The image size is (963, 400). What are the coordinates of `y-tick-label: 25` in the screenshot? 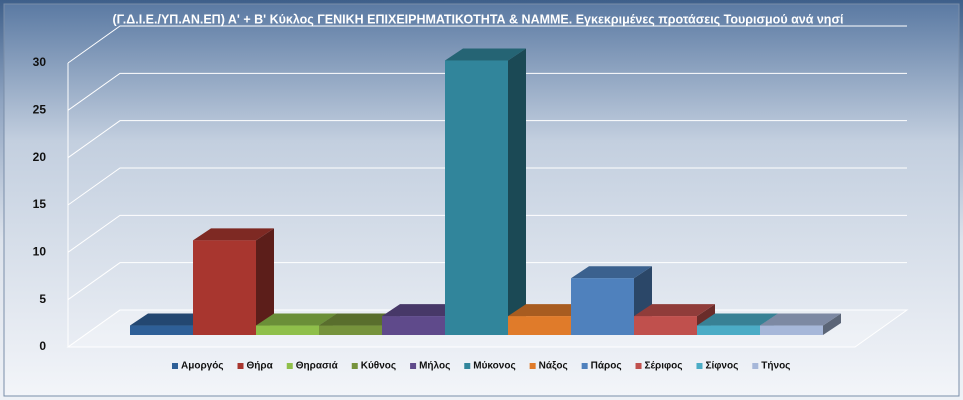 It's located at (40, 110).